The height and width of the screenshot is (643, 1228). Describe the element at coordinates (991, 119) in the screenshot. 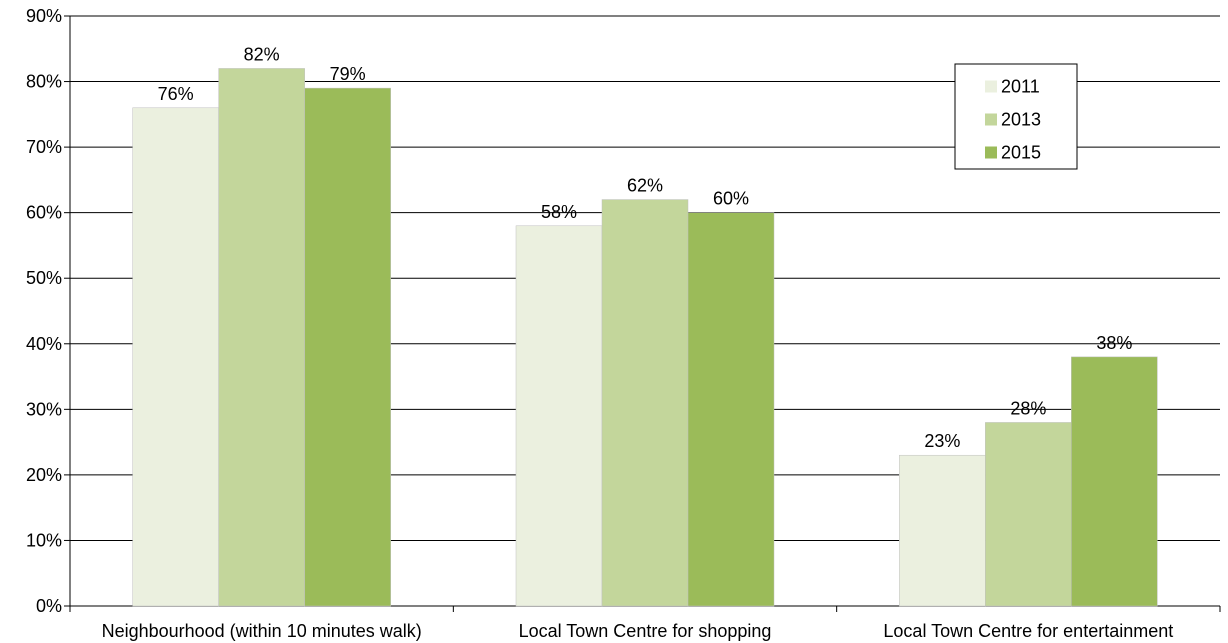

I see `legend-swatch-2013` at that location.